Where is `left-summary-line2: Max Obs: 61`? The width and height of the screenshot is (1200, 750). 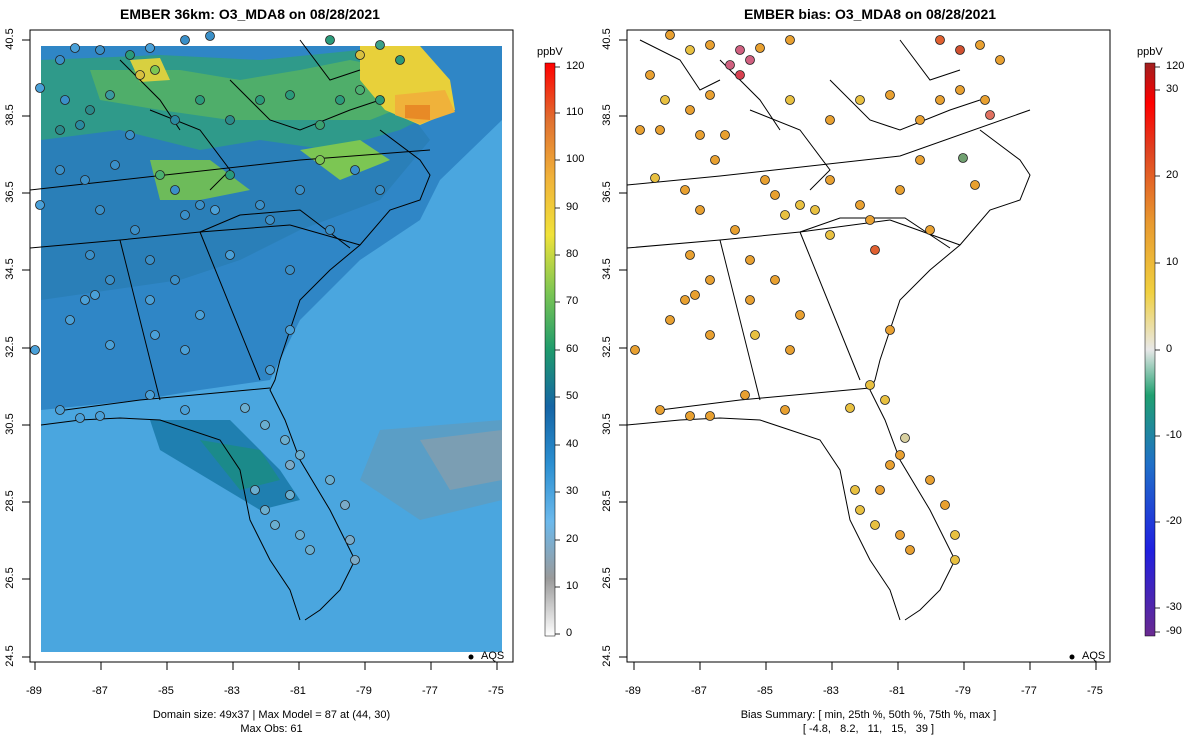
left-summary-line2: Max Obs: 61 is located at coordinates (271, 729).